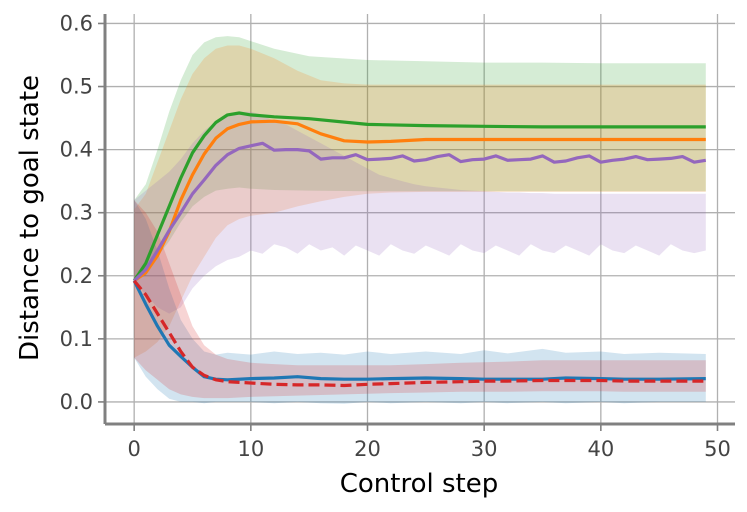 Image resolution: width=747 pixels, height=512 pixels. Describe the element at coordinates (600, 449) in the screenshot. I see `x-tick-label-4: 40` at that location.